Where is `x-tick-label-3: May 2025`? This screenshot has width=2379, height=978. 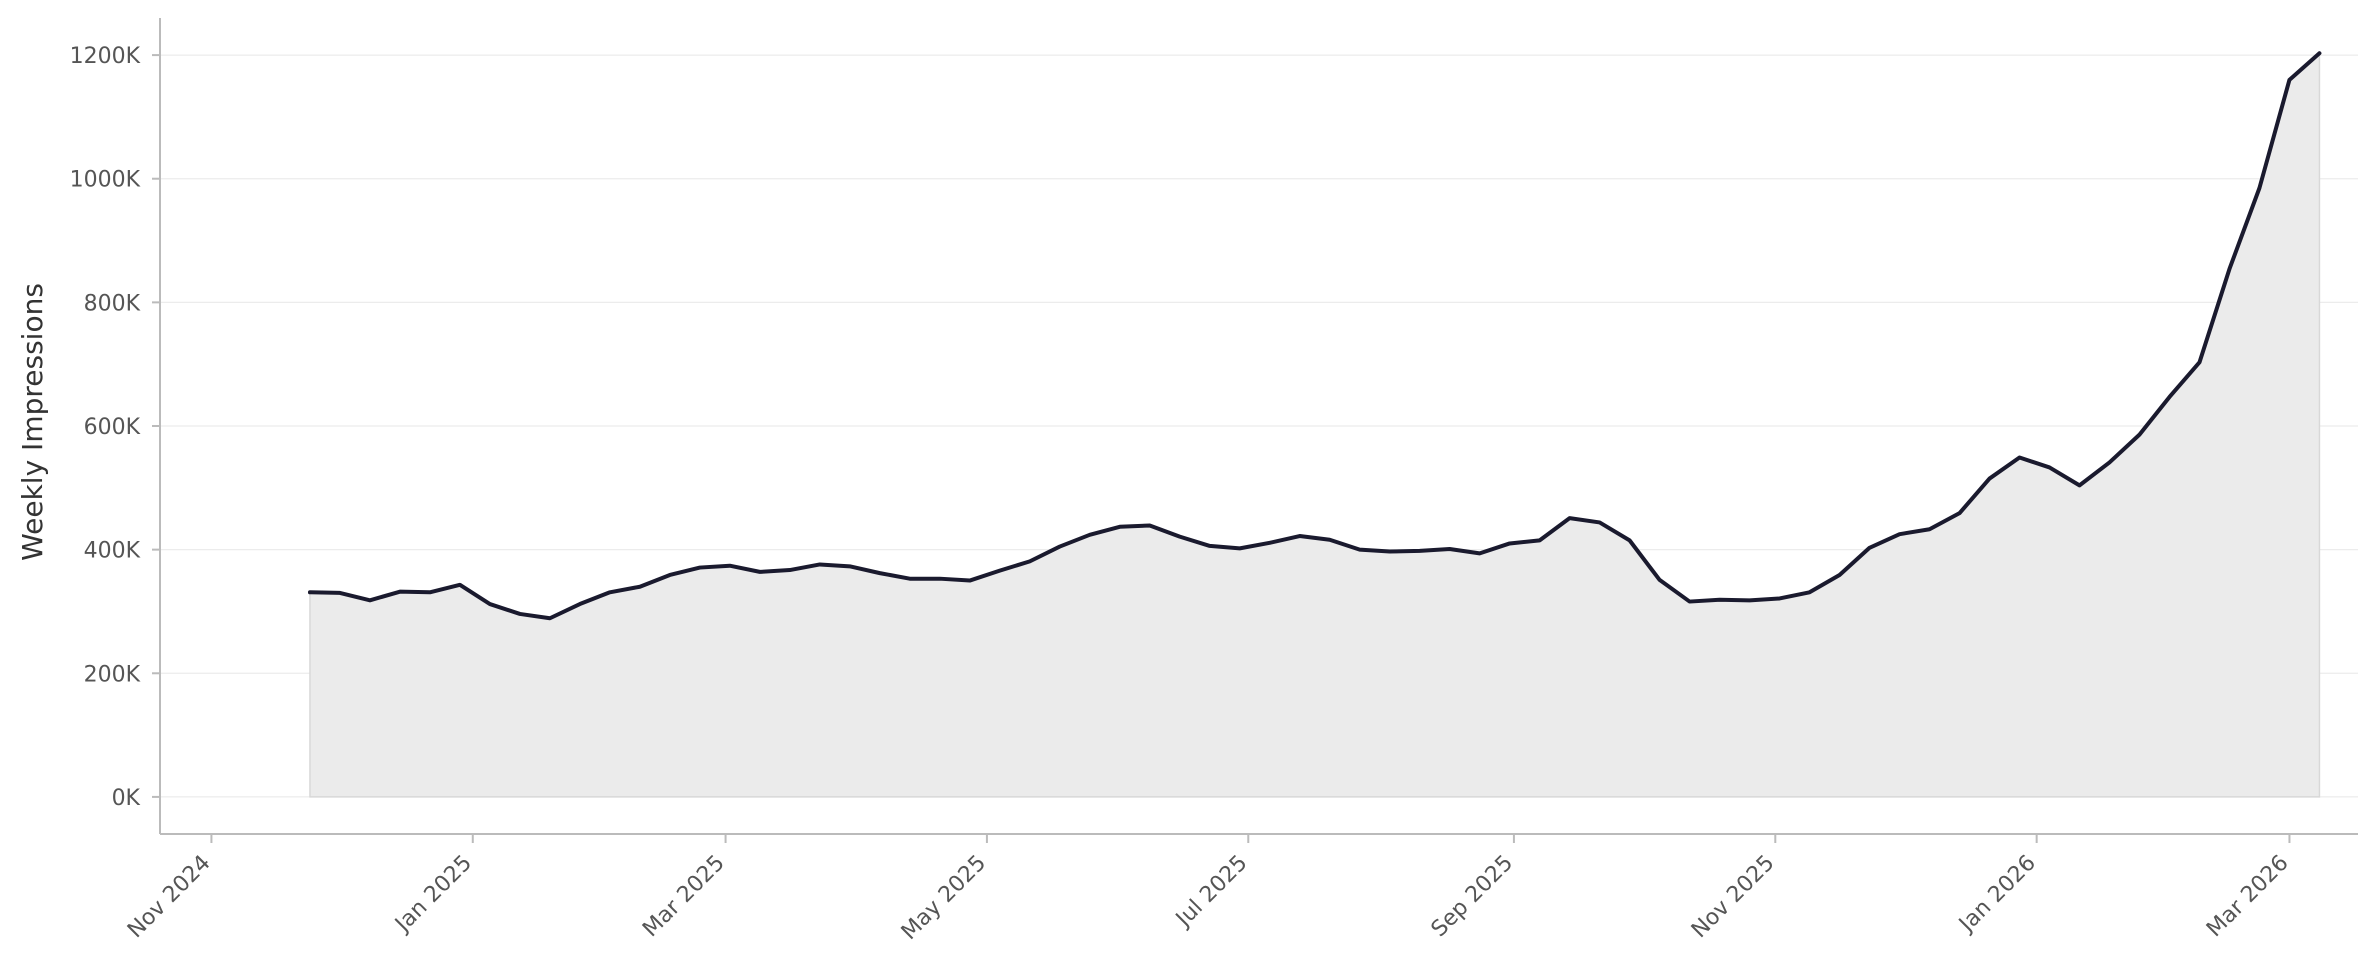
x-tick-label-3: May 2025 is located at coordinates (944, 898).